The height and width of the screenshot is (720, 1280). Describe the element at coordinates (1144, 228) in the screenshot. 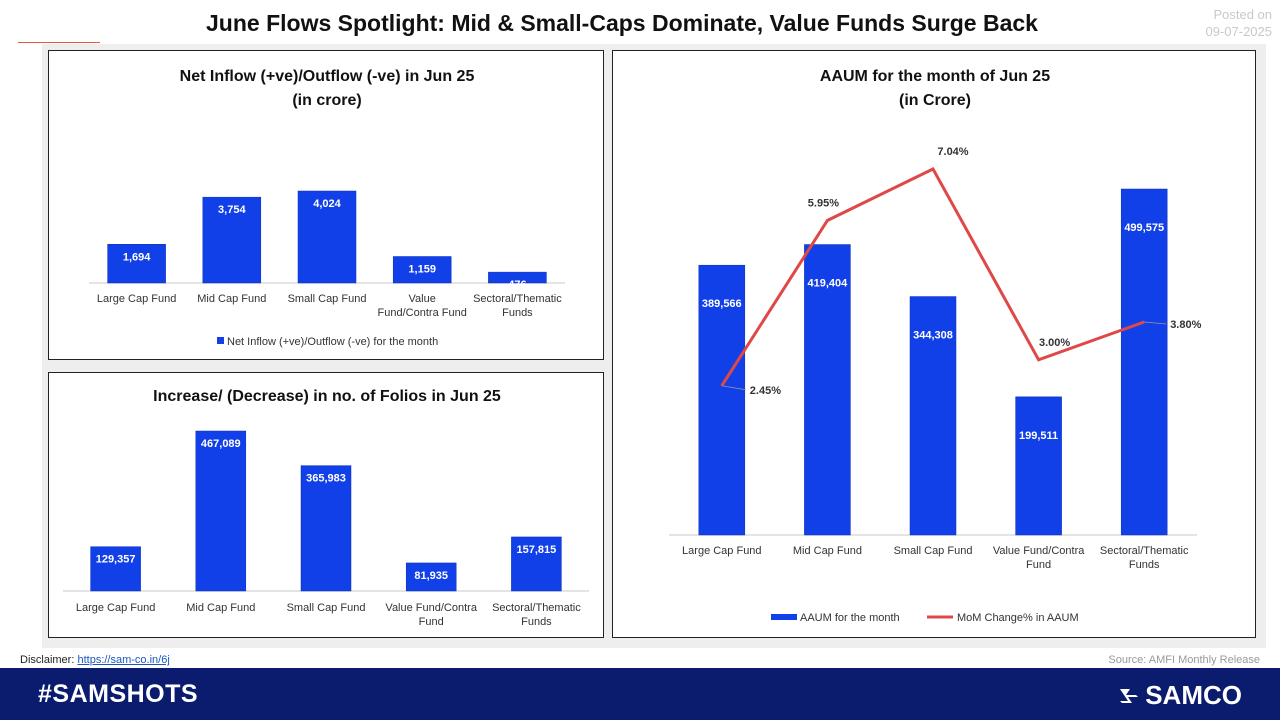

I see `bar-value-label: 499,575` at that location.